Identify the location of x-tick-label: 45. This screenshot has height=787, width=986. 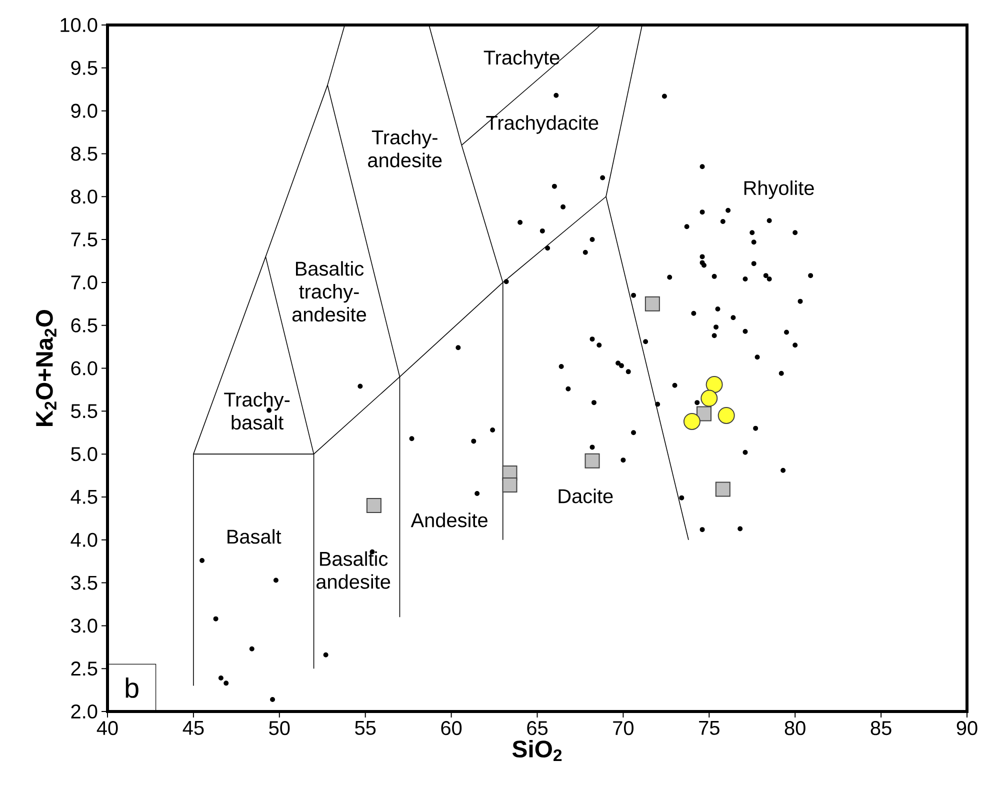
(193, 728).